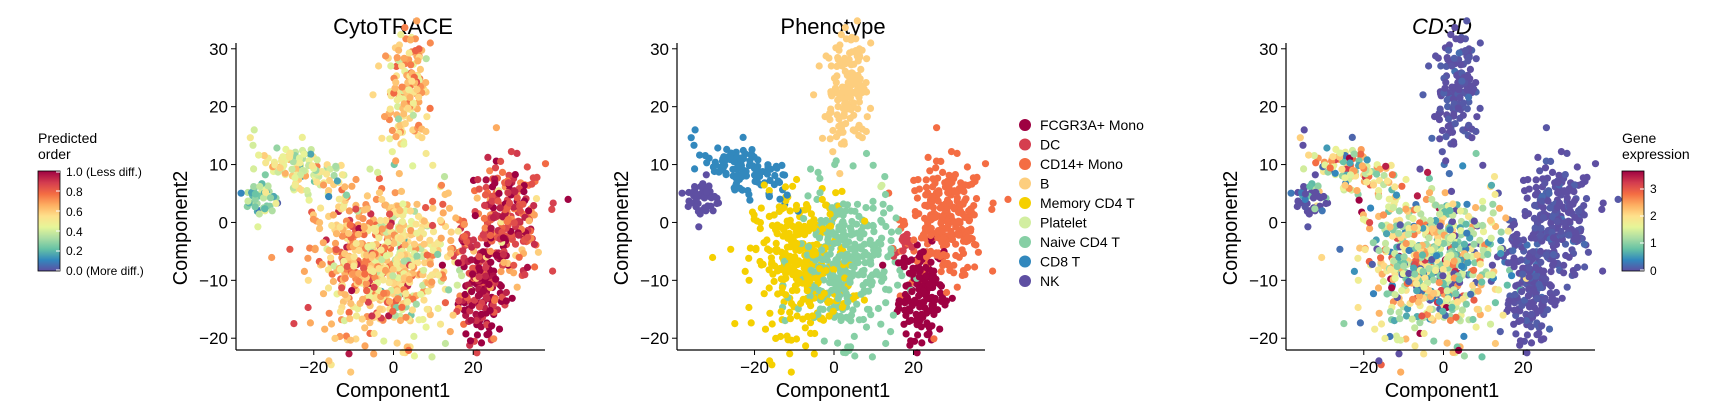 This screenshot has height=411, width=1726. What do you see at coordinates (1060, 262) in the screenshot?
I see `legend-label: CD8 T` at bounding box center [1060, 262].